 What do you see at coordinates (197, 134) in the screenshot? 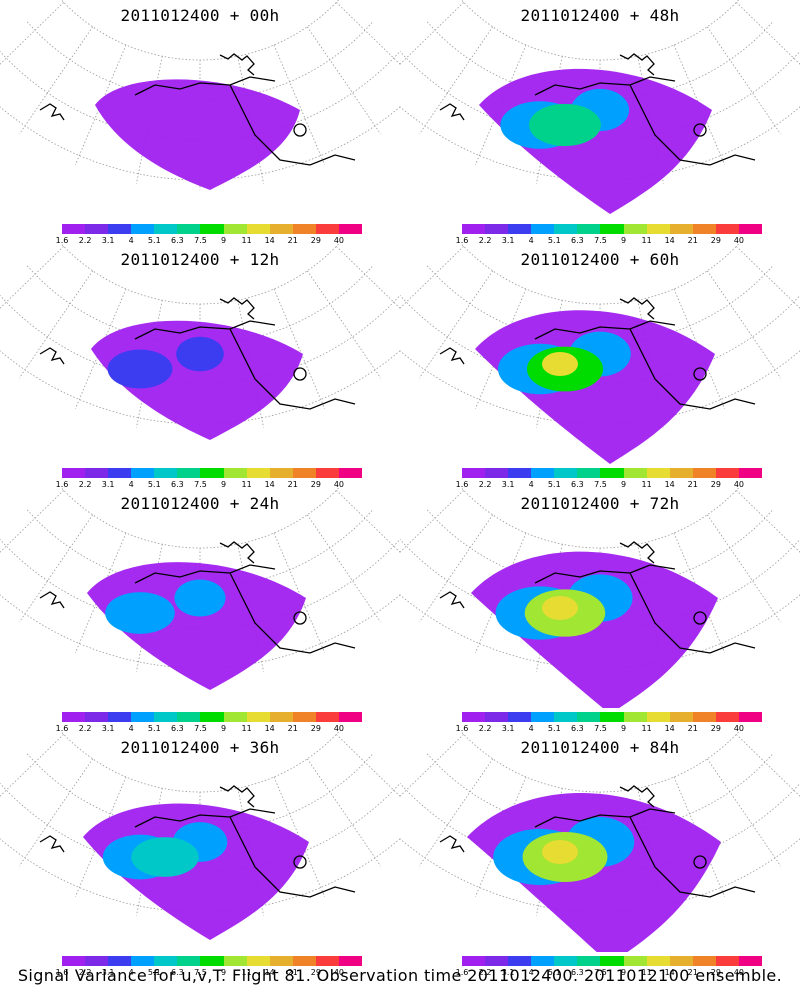
I see `variance-region-low` at bounding box center [197, 134].